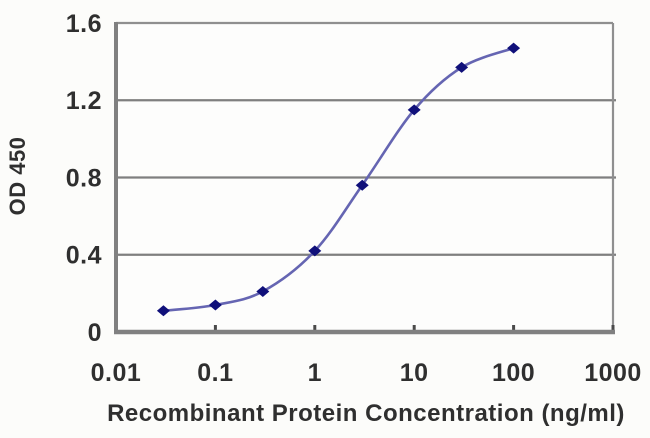 This screenshot has height=438, width=650. I want to click on y-tick-label: 1.2, so click(84, 101).